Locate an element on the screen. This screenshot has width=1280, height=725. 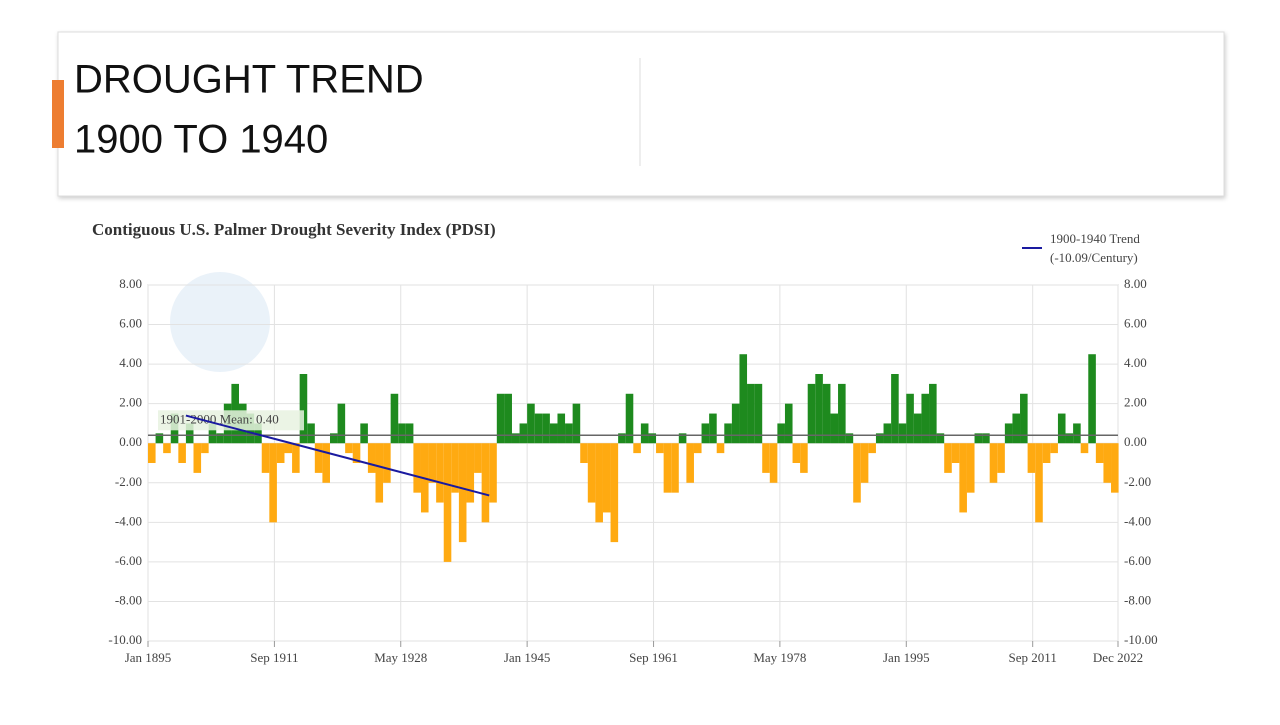
y2-tick-label: -6.00 is located at coordinates (1137, 560).